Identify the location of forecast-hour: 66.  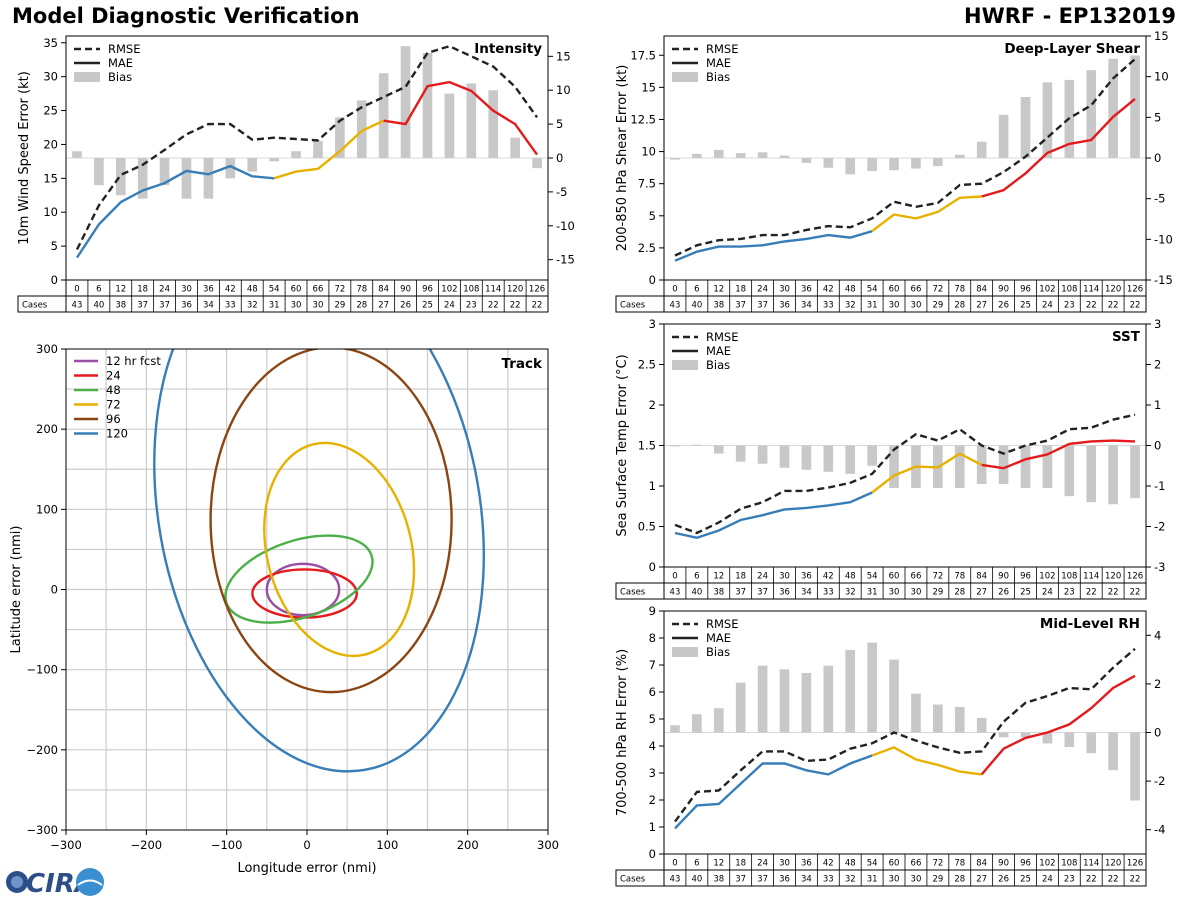
(318, 290).